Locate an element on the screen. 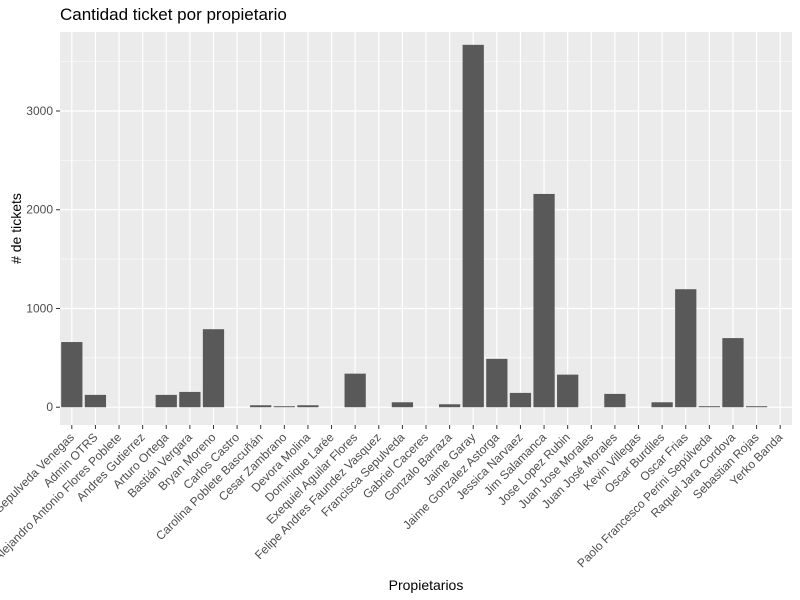 The image size is (800, 600). chart-title: Cantidad ticket por propietario is located at coordinates (173, 14).